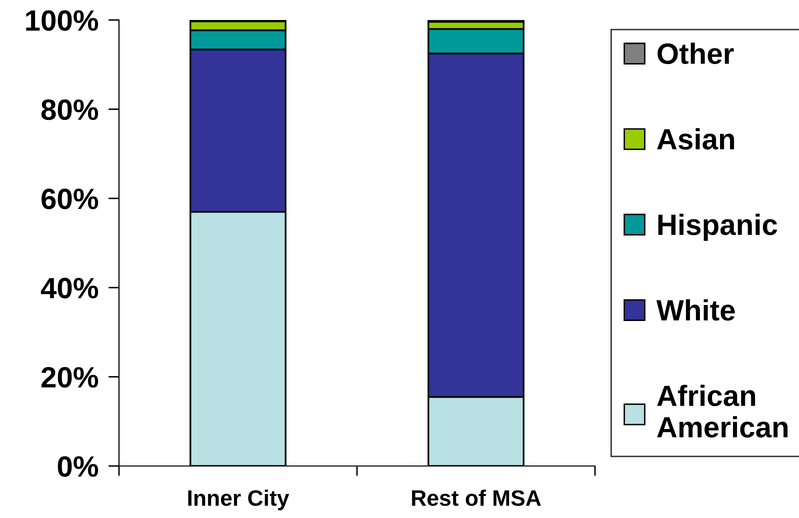 This screenshot has height=518, width=799. I want to click on y-tick-label: 0%, so click(78, 466).